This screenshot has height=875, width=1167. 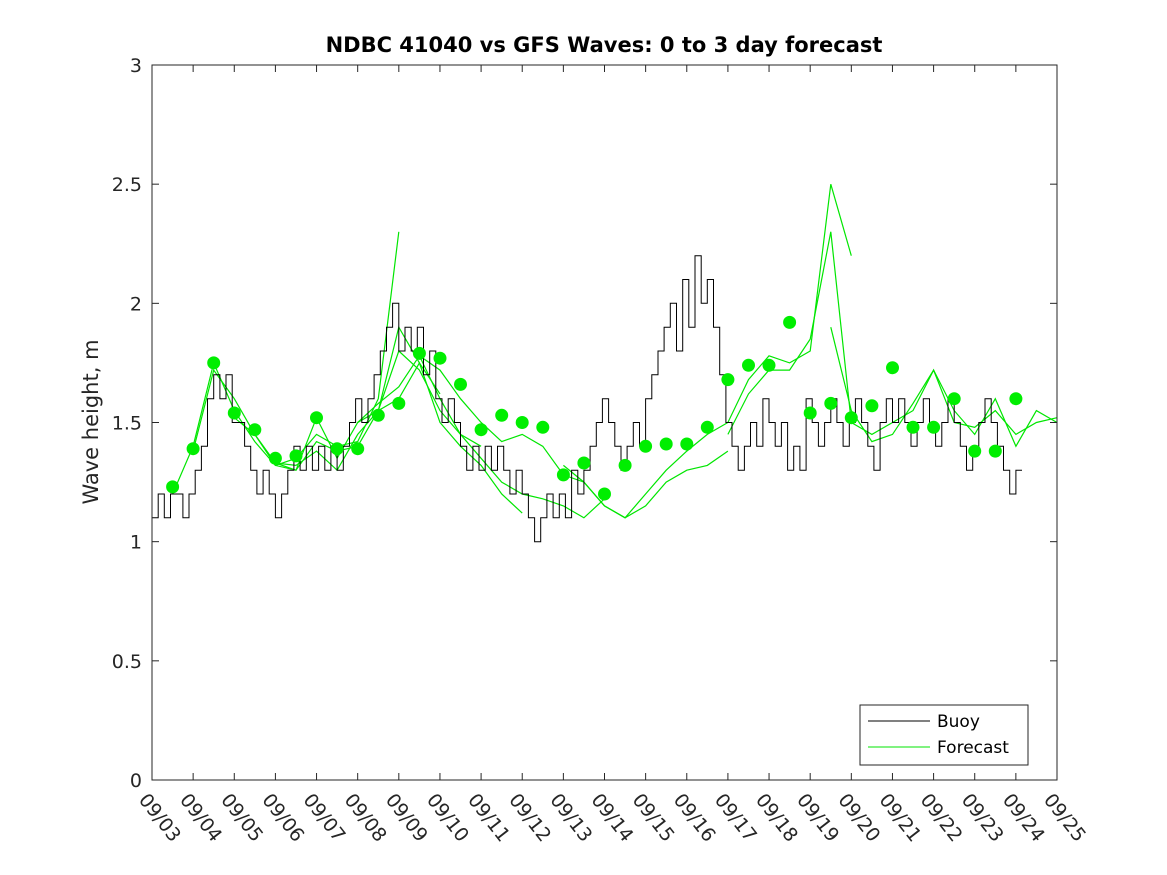 What do you see at coordinates (136, 304) in the screenshot?
I see `y-tick-label: 2` at bounding box center [136, 304].